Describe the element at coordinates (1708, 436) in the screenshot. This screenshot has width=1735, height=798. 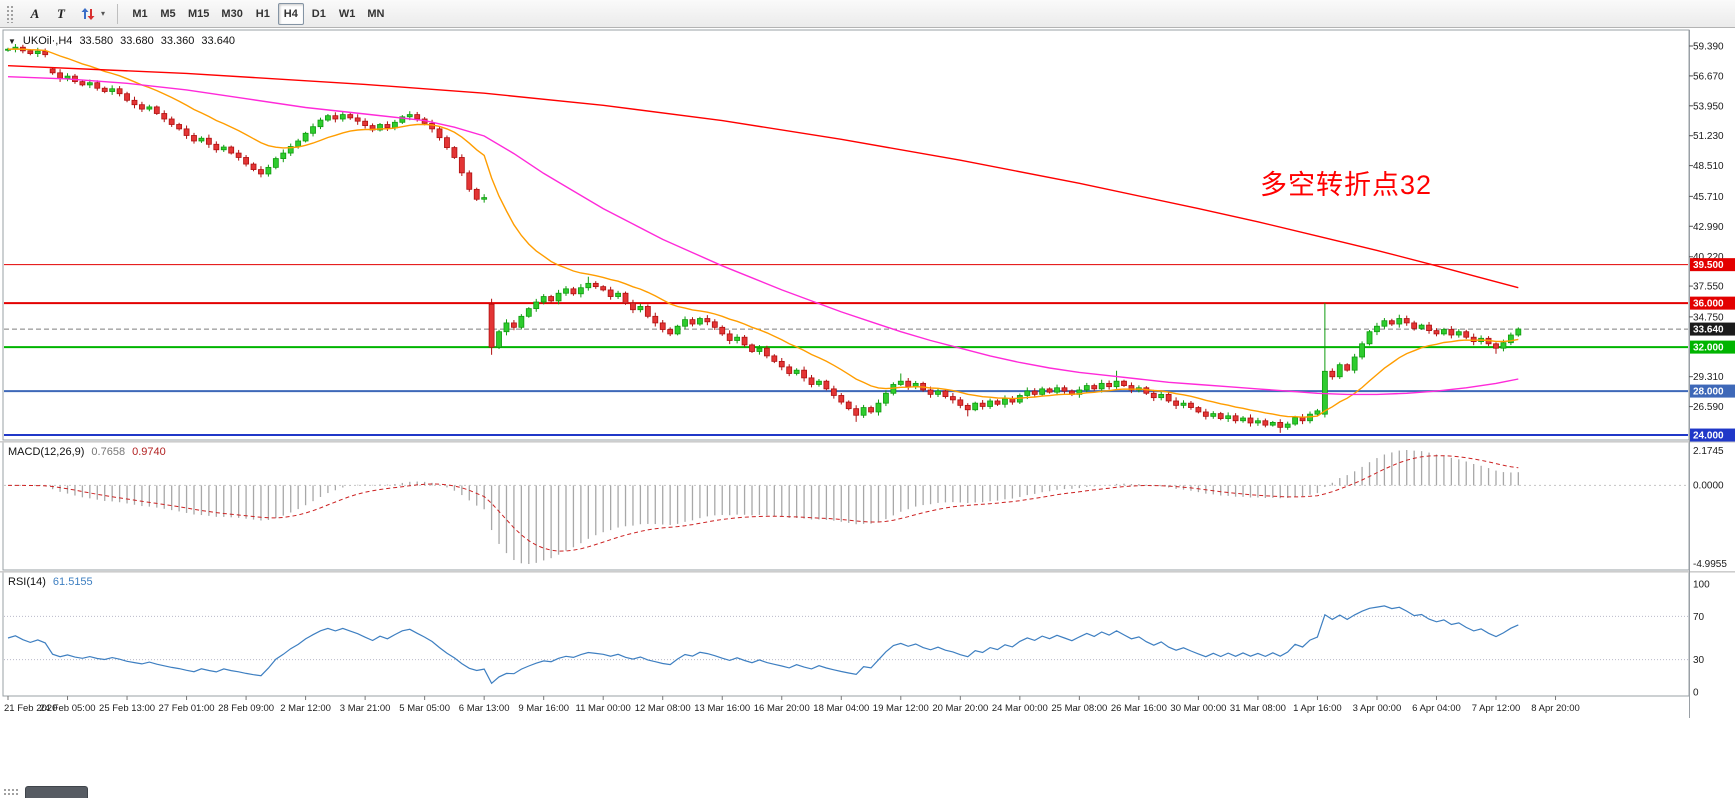
I see `svg-text: 24.000` at that location.